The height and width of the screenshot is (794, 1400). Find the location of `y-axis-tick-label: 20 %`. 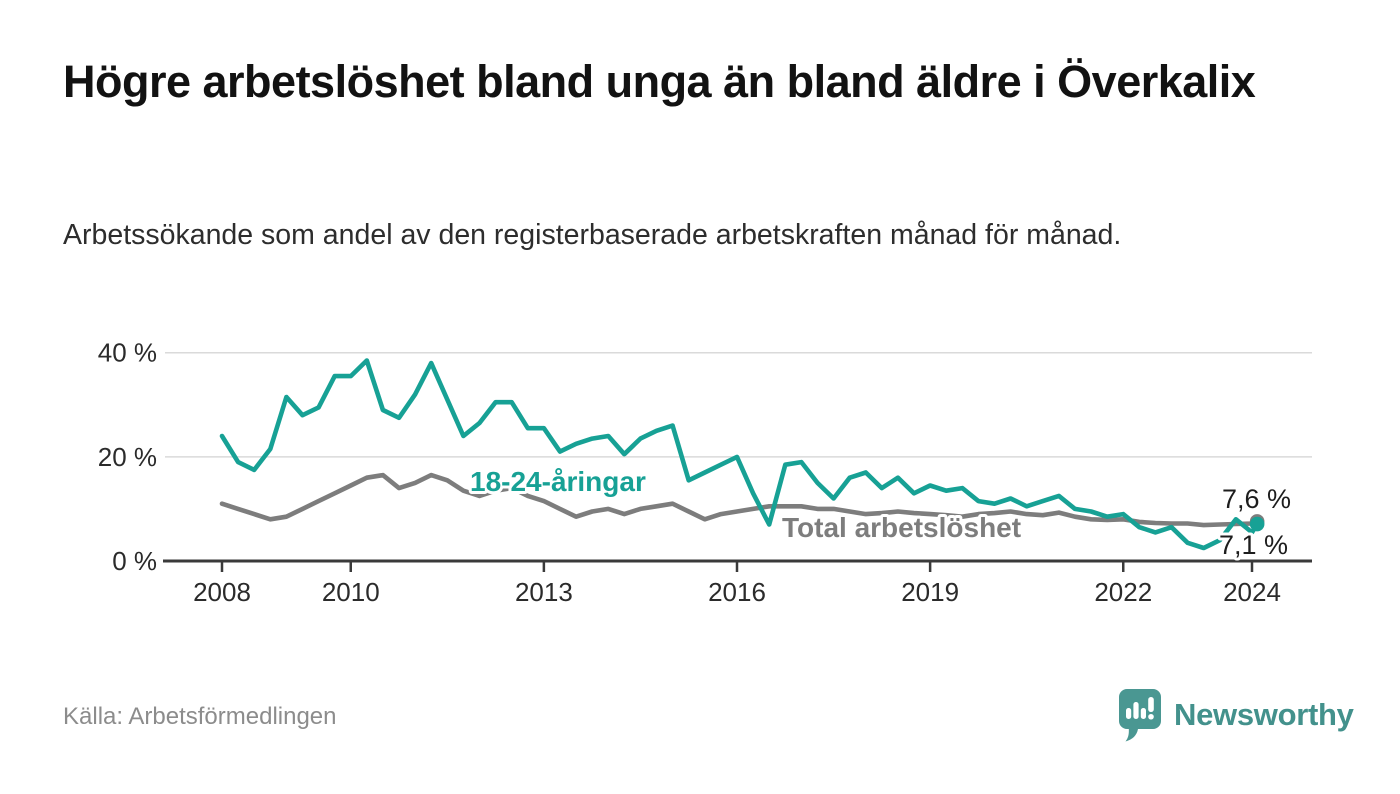

y-axis-tick-label: 20 % is located at coordinates (127, 457).